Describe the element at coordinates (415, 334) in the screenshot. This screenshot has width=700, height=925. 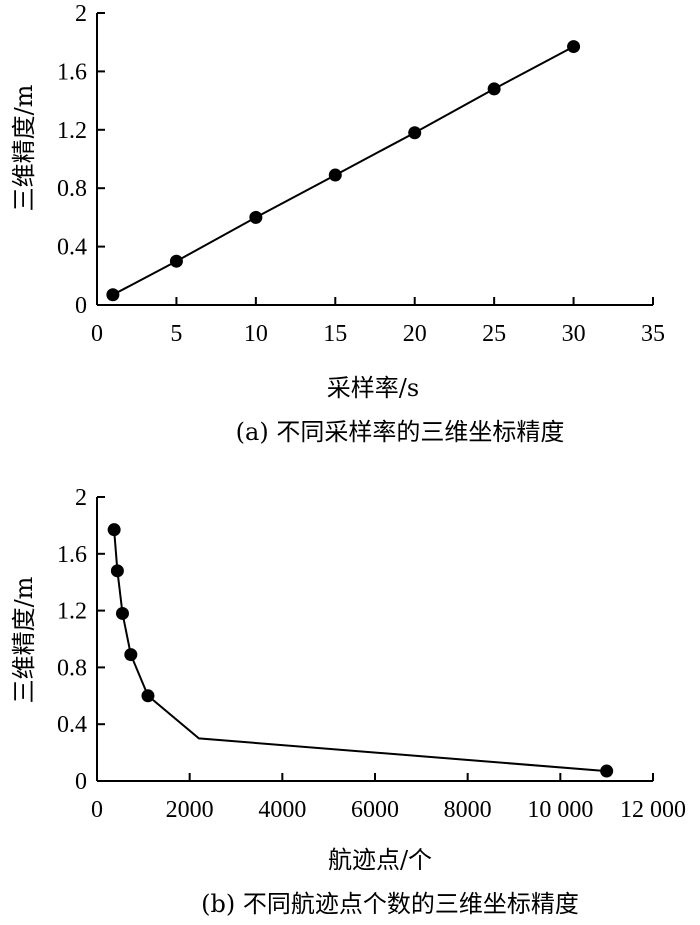
I see `x-tick-label: 20` at that location.